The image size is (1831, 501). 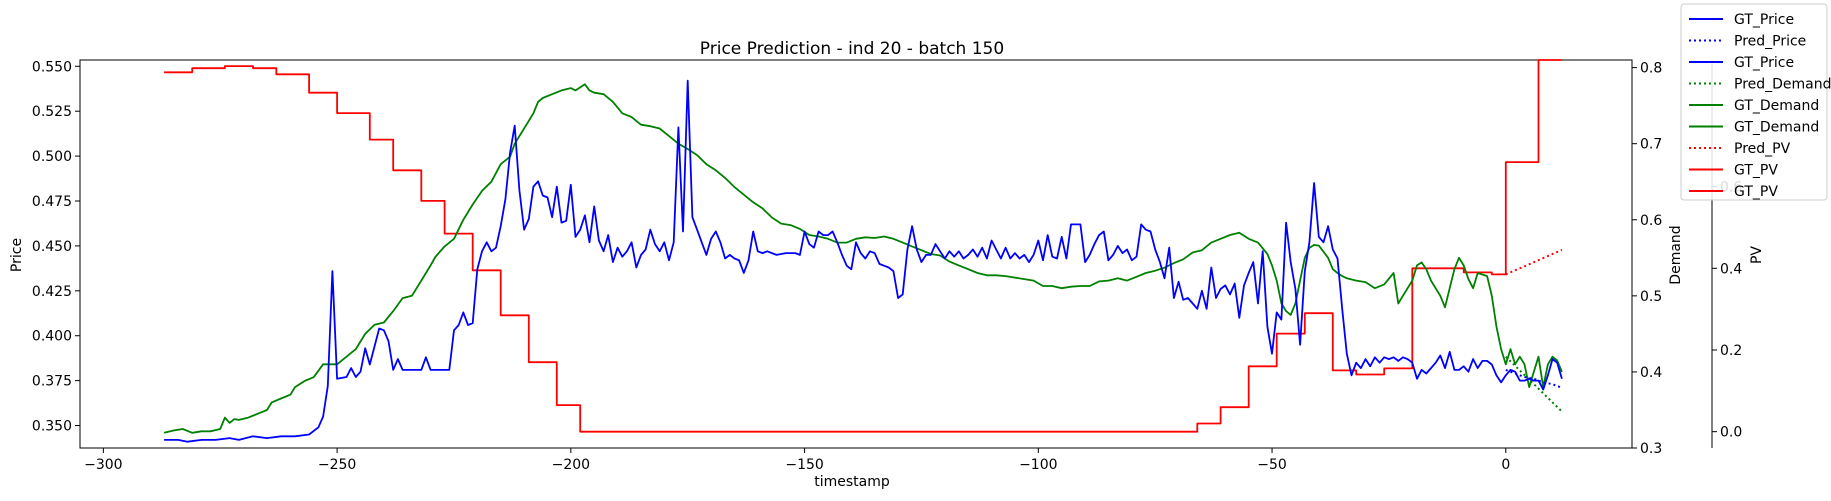 I want to click on x-tick-label: −250, so click(x=337, y=465).